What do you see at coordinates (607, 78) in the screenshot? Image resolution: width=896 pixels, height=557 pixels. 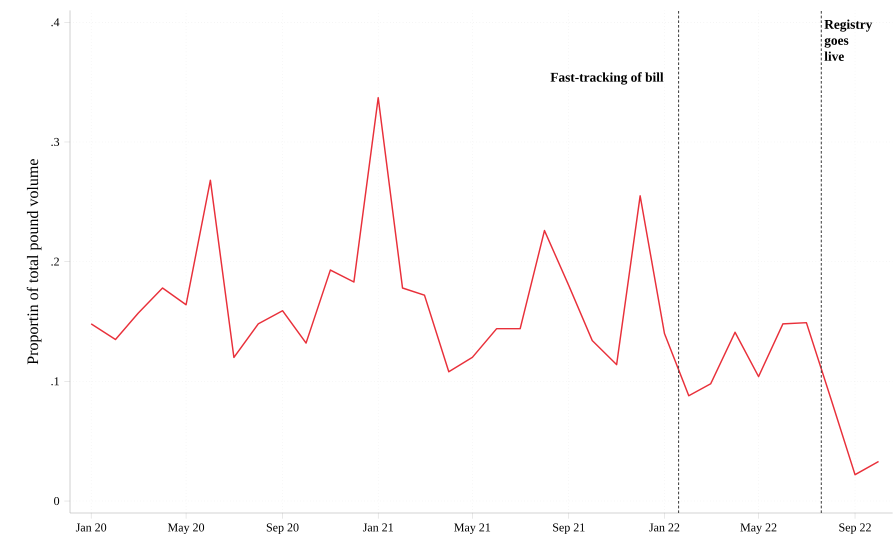 I see `ref-line-label: Fast-tracking of bill` at bounding box center [607, 78].